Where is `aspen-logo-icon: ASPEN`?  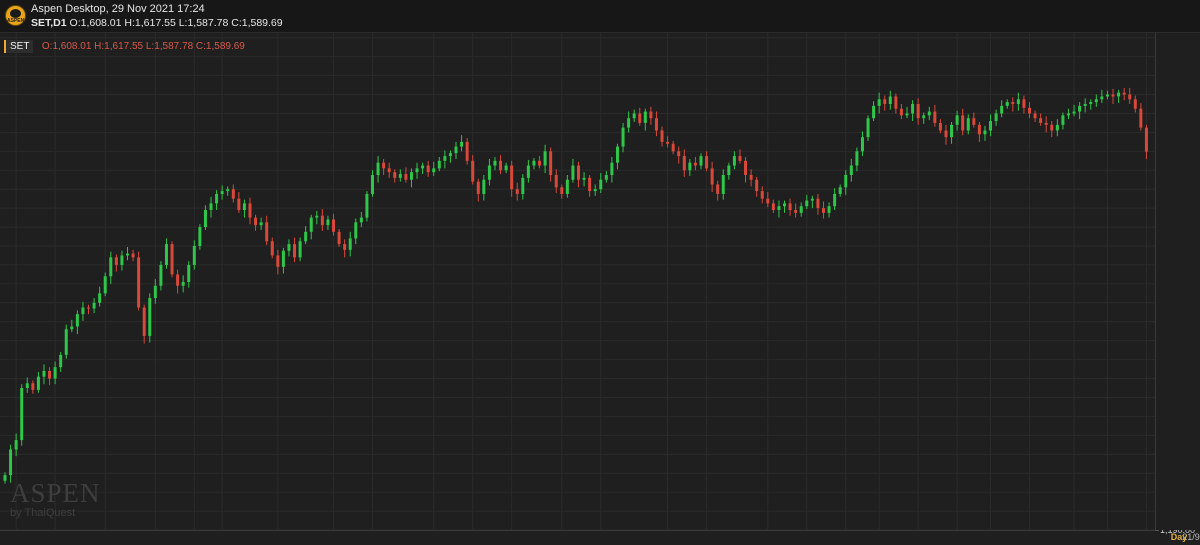 aspen-logo-icon: ASPEN is located at coordinates (15, 15).